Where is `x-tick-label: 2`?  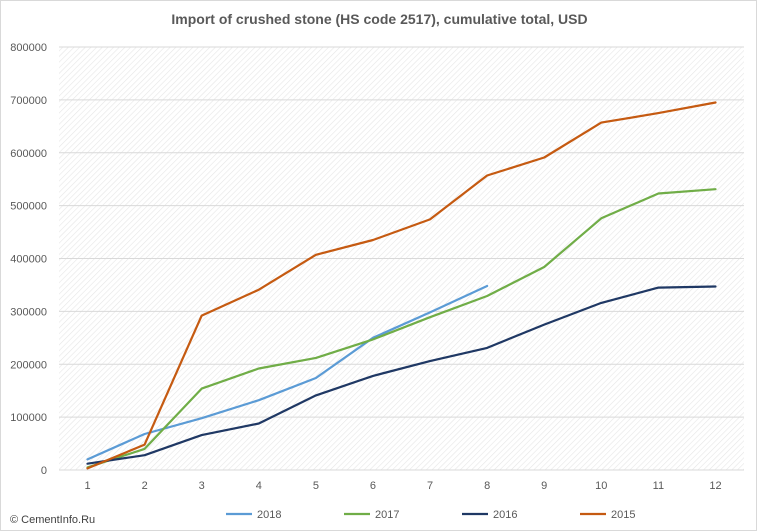
x-tick-label: 2 is located at coordinates (145, 486).